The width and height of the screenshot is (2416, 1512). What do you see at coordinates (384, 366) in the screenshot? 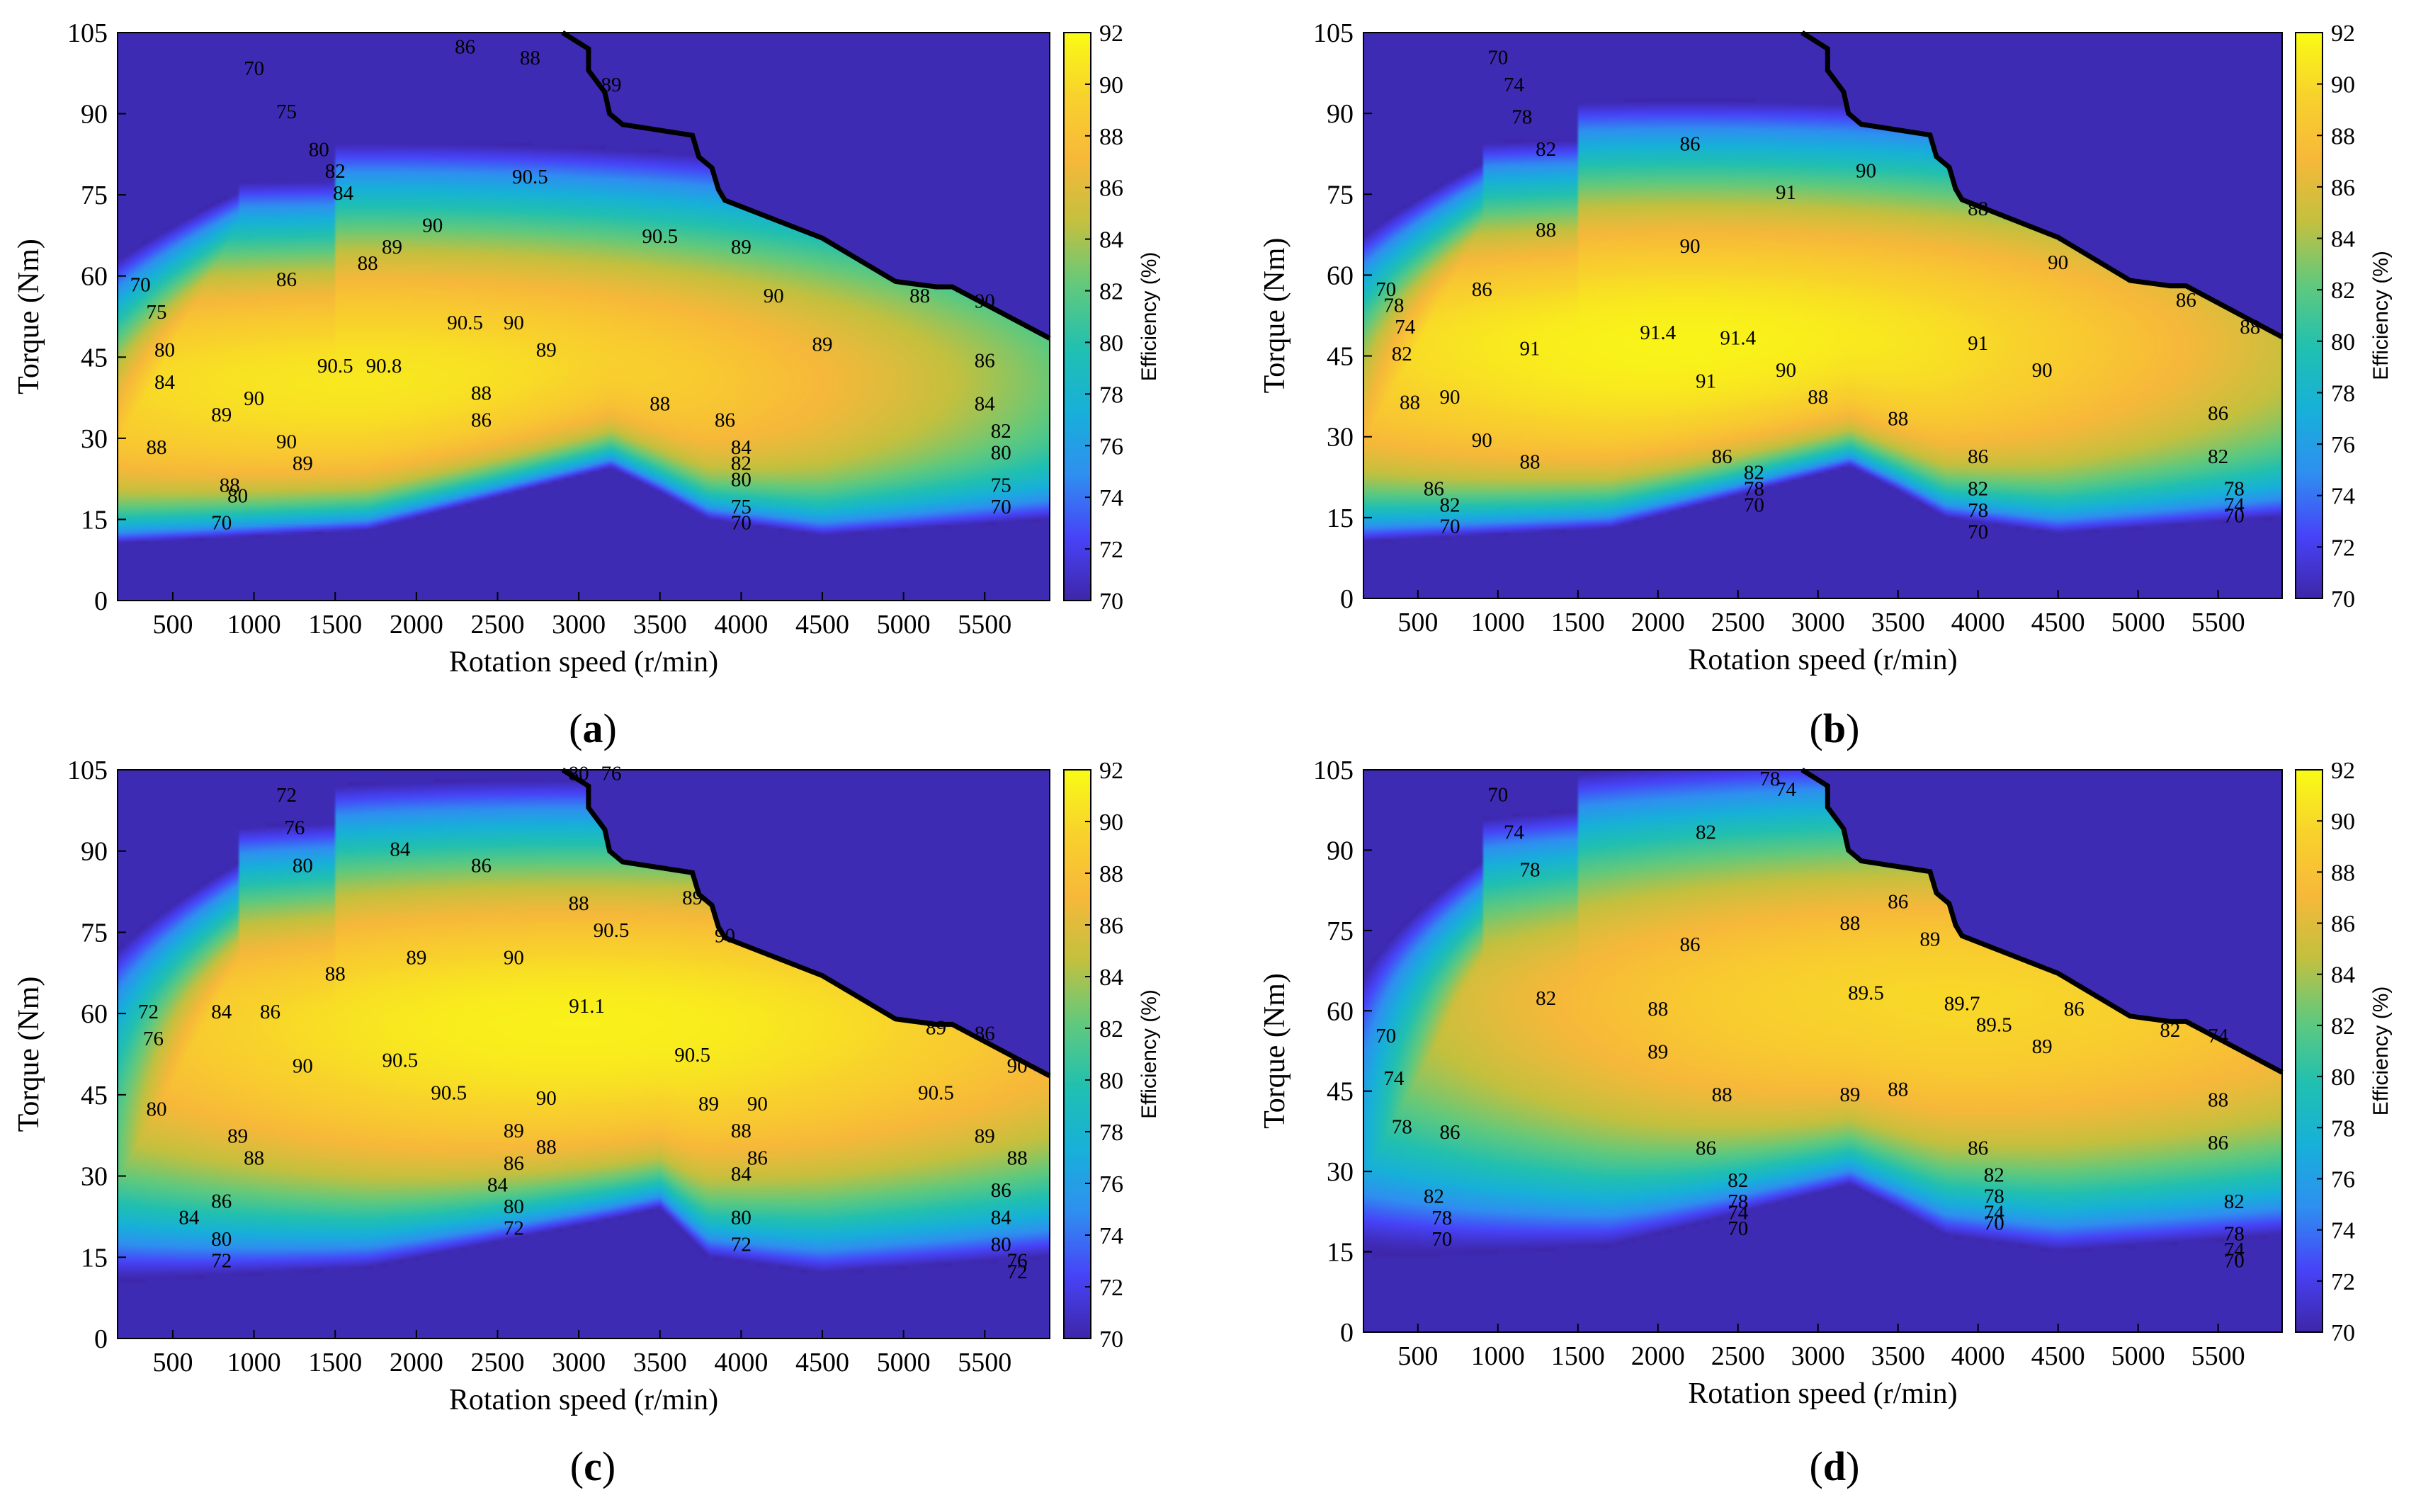
I see `contour-label: 90.8` at bounding box center [384, 366].